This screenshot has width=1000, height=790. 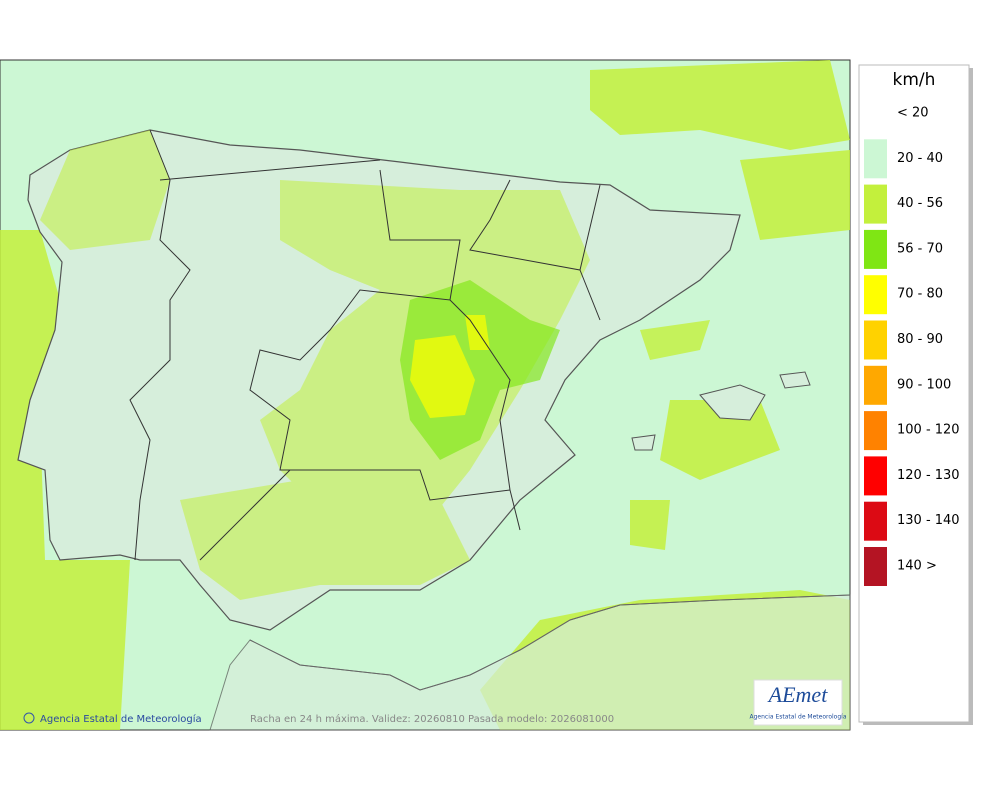 What do you see at coordinates (928, 475) in the screenshot?
I see `legend-label: 120 - 130` at bounding box center [928, 475].